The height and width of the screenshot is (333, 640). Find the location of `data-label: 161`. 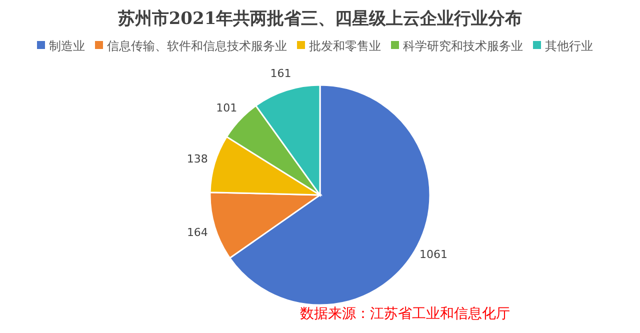

data-label: 161 is located at coordinates (281, 73).